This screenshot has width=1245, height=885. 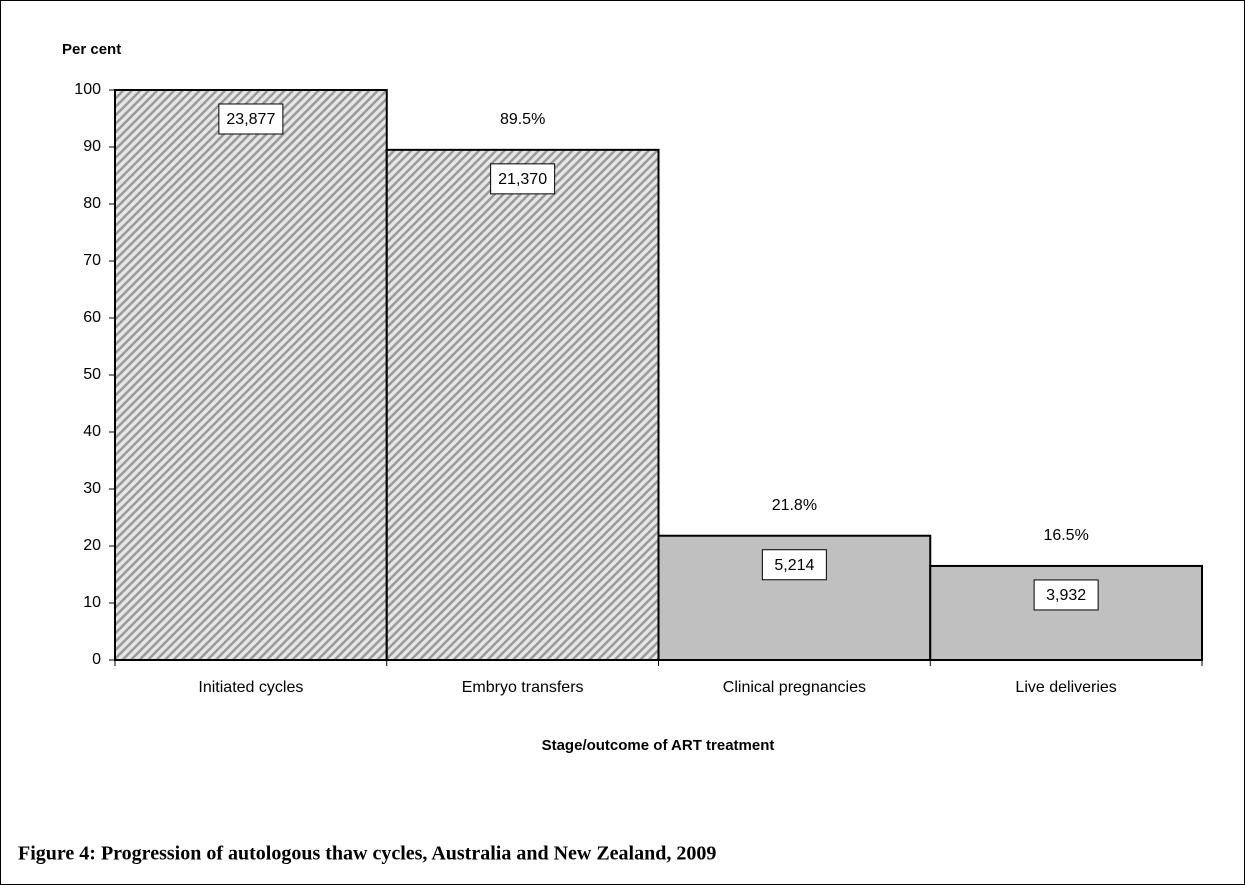 What do you see at coordinates (92, 431) in the screenshot?
I see `y-tick-label: 40` at bounding box center [92, 431].